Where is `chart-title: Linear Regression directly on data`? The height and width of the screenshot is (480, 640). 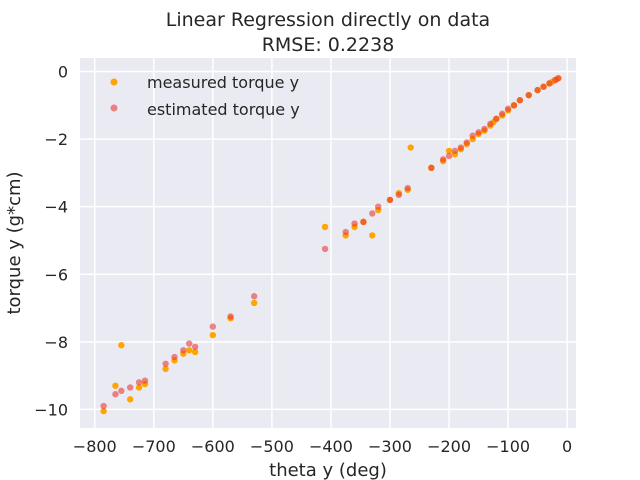
chart-title: Linear Regression directly on data is located at coordinates (328, 20).